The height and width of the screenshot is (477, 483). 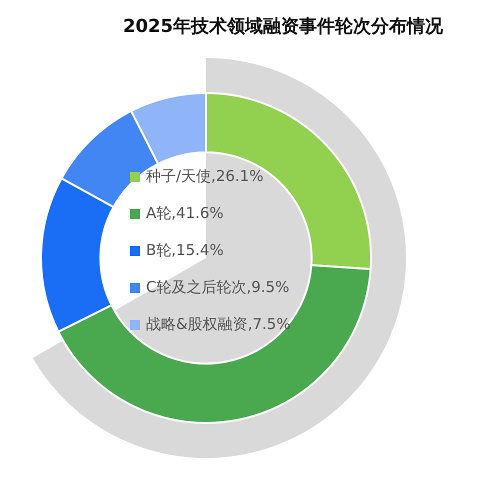 What do you see at coordinates (185, 213) in the screenshot?
I see `legend-label: A轮,41.6%` at bounding box center [185, 213].